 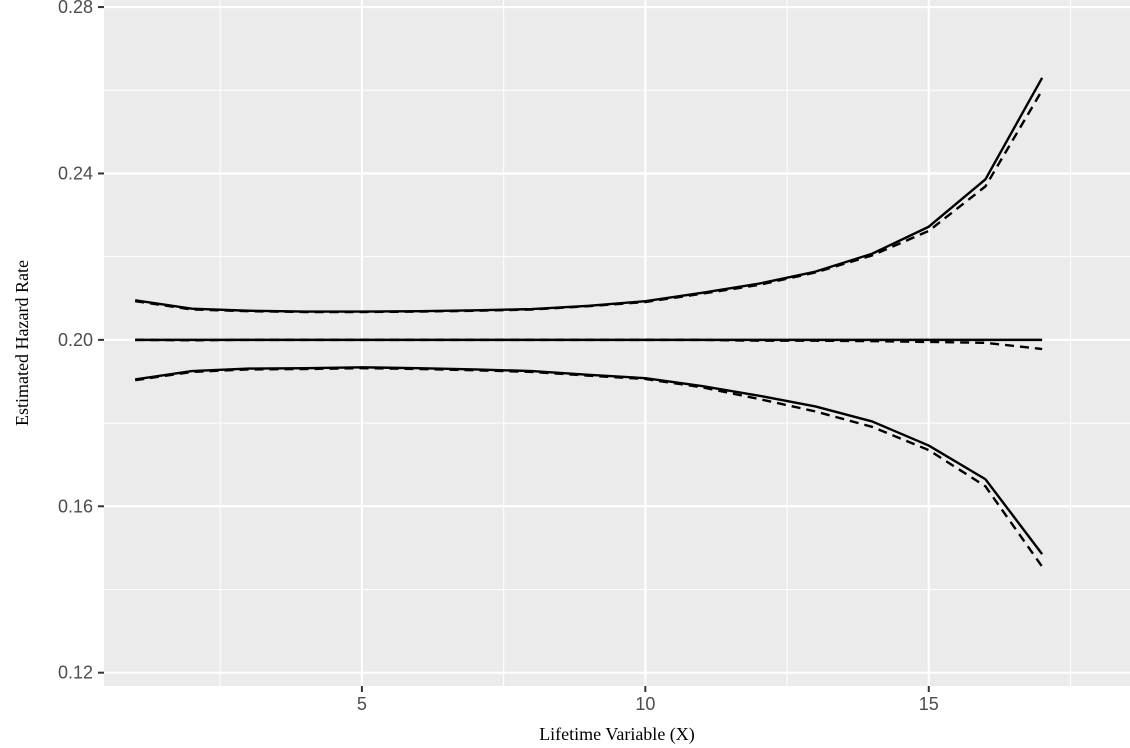 What do you see at coordinates (22, 343) in the screenshot?
I see `y-axis-label: Estimated Hazard Rate` at bounding box center [22, 343].